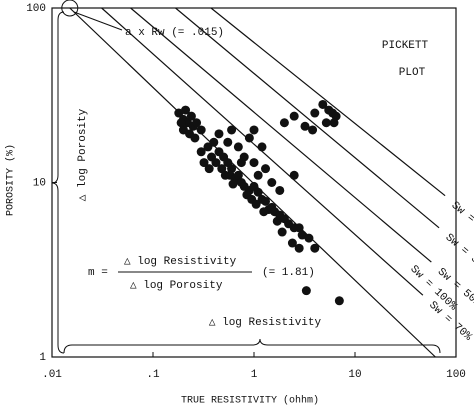  I want to click on chart-subtitle: PLOT, so click(412, 73).